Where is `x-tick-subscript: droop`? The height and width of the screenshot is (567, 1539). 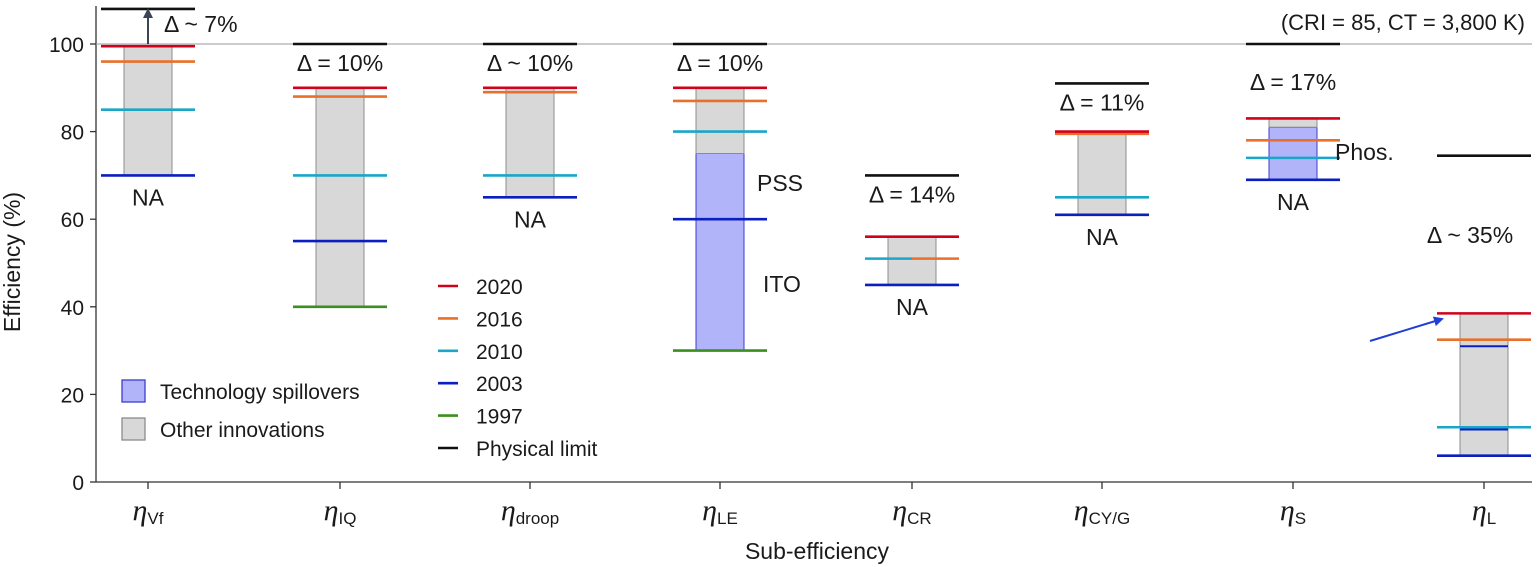
x-tick-subscript: droop is located at coordinates (537, 518).